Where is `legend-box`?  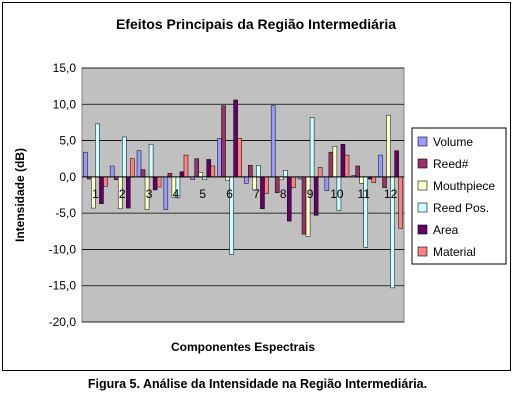
legend-box is located at coordinates (459, 196).